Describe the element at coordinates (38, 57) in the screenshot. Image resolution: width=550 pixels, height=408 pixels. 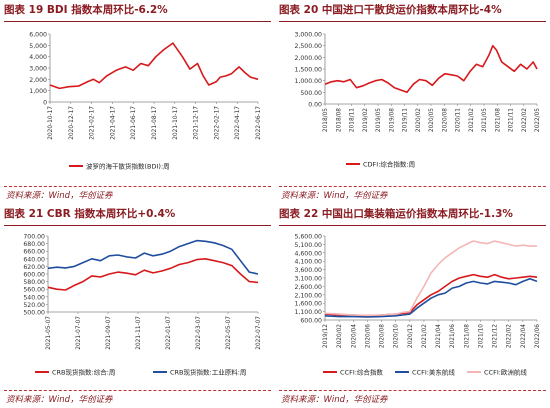
I see `y-tick-label: 4,000` at that location.